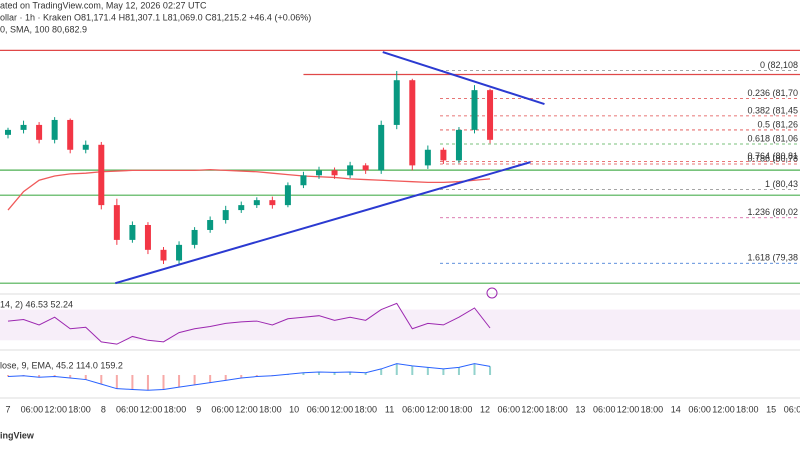 This screenshot has width=800, height=450. Describe the element at coordinates (772, 258) in the screenshot. I see `fib-label: 1.618 (79,38` at that location.